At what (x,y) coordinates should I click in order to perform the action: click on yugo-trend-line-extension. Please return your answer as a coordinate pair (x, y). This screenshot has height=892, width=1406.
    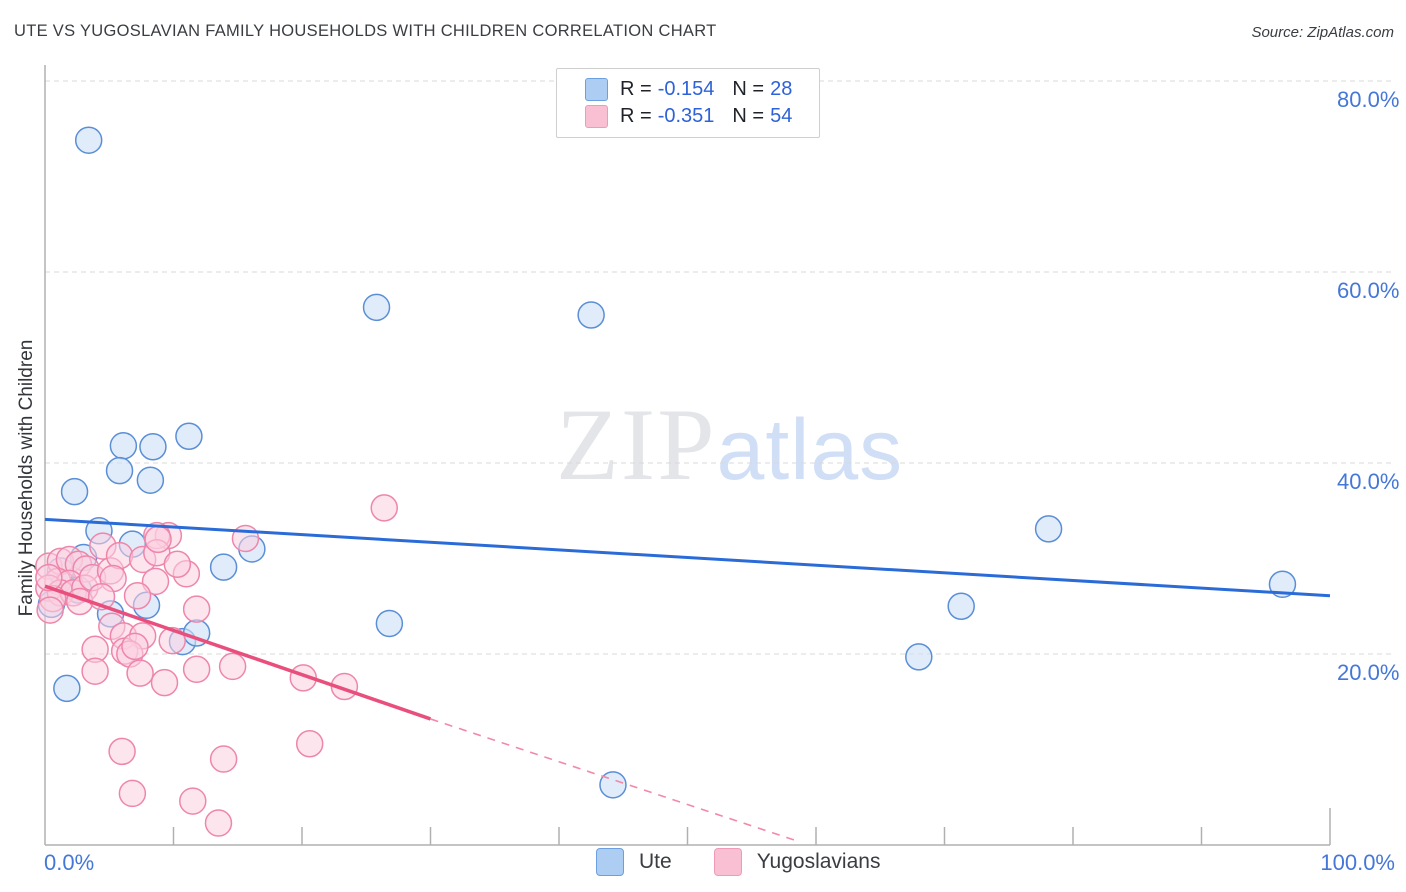
    Looking at the image, I should click on (615, 780).